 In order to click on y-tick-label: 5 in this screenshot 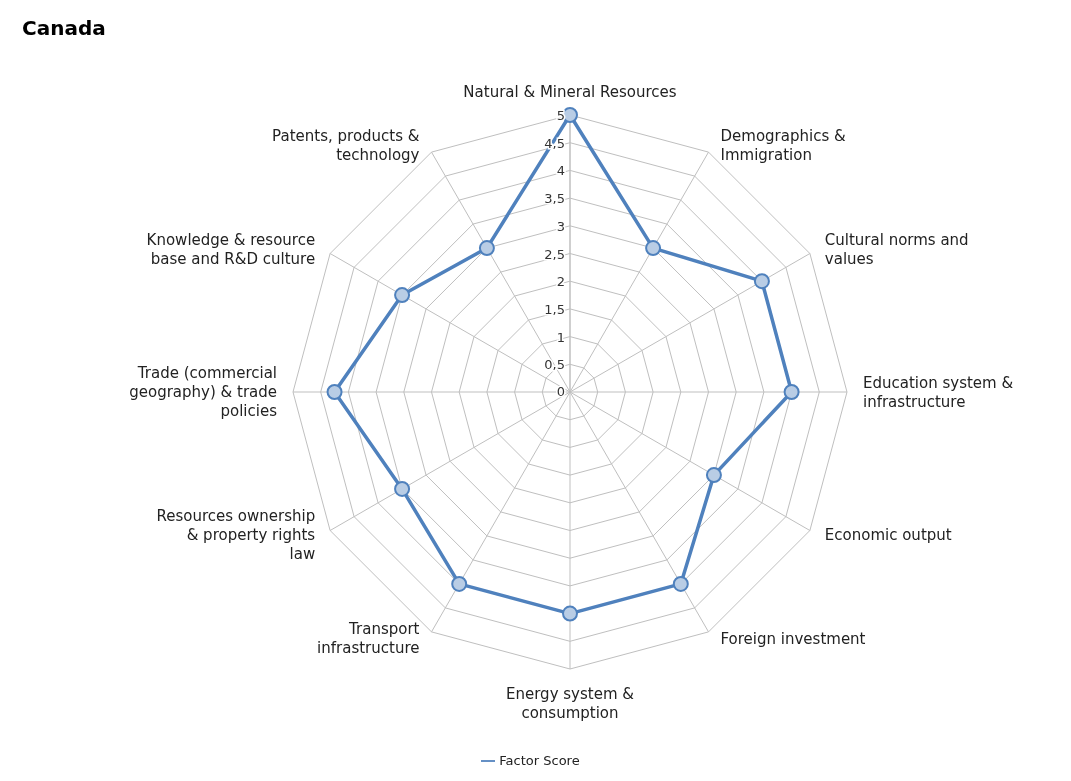, I will do `click(560, 115)`.